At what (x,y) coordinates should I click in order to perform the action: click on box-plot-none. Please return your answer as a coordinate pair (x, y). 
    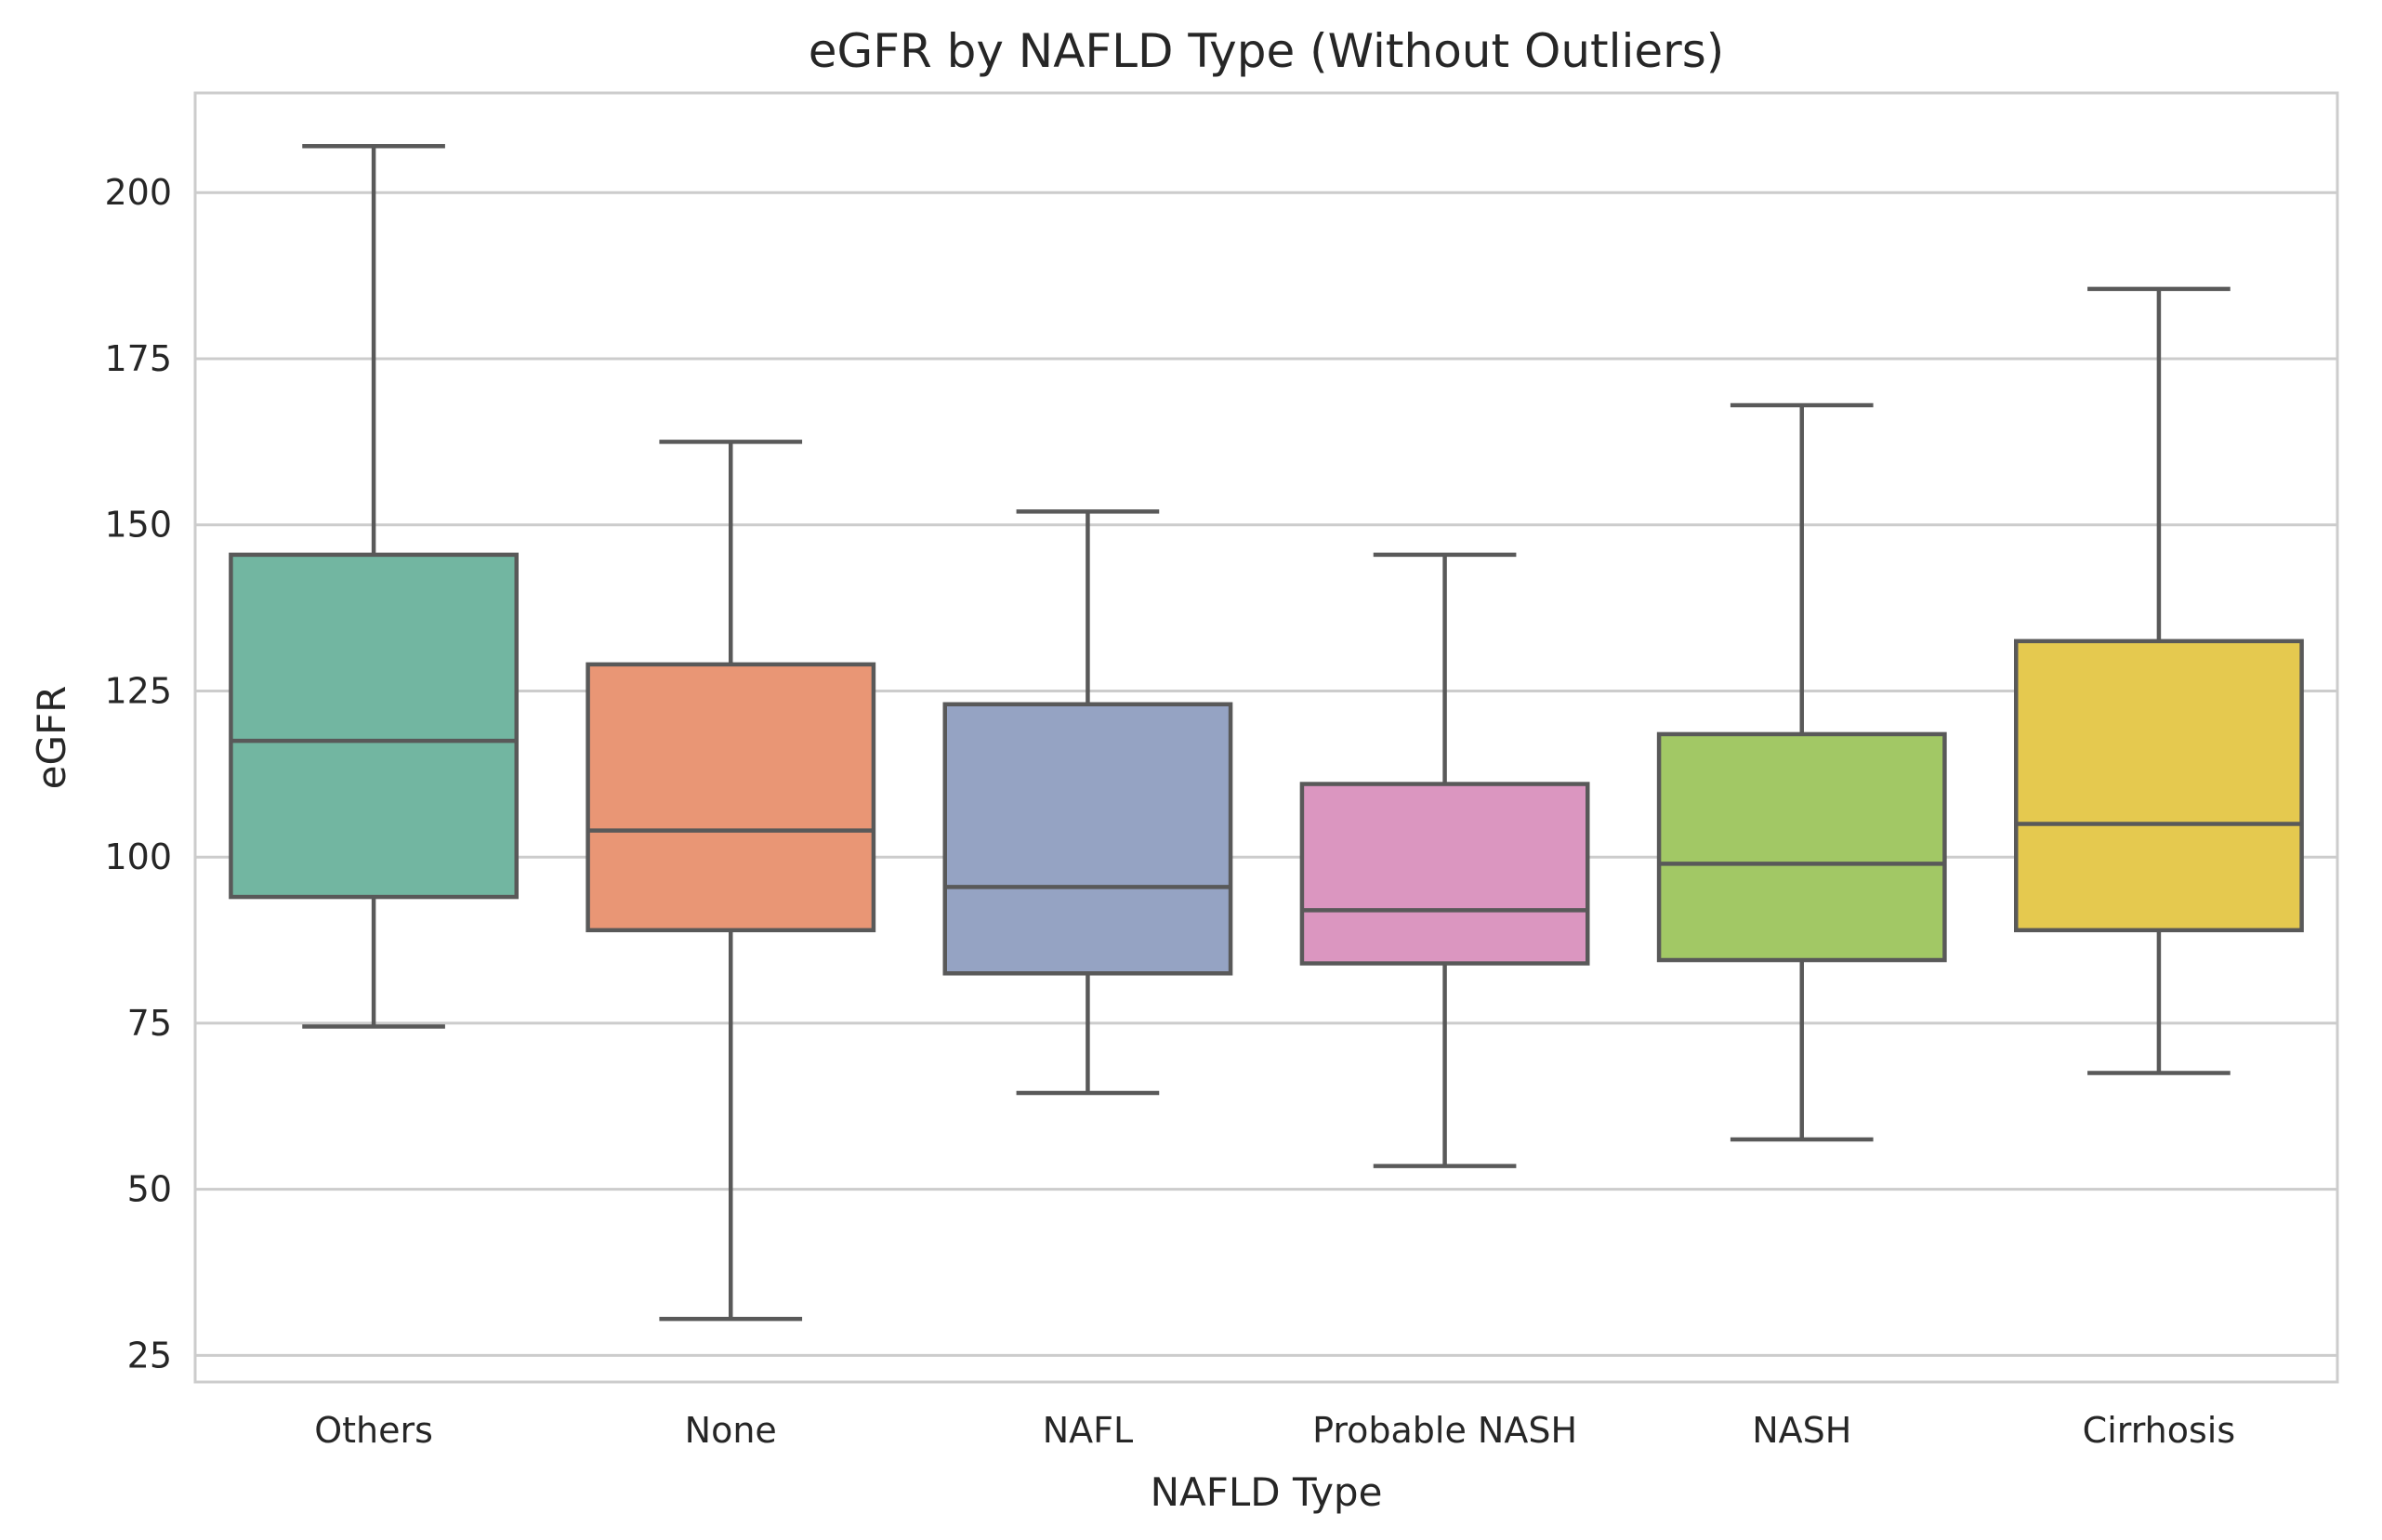
    Looking at the image, I should click on (731, 881).